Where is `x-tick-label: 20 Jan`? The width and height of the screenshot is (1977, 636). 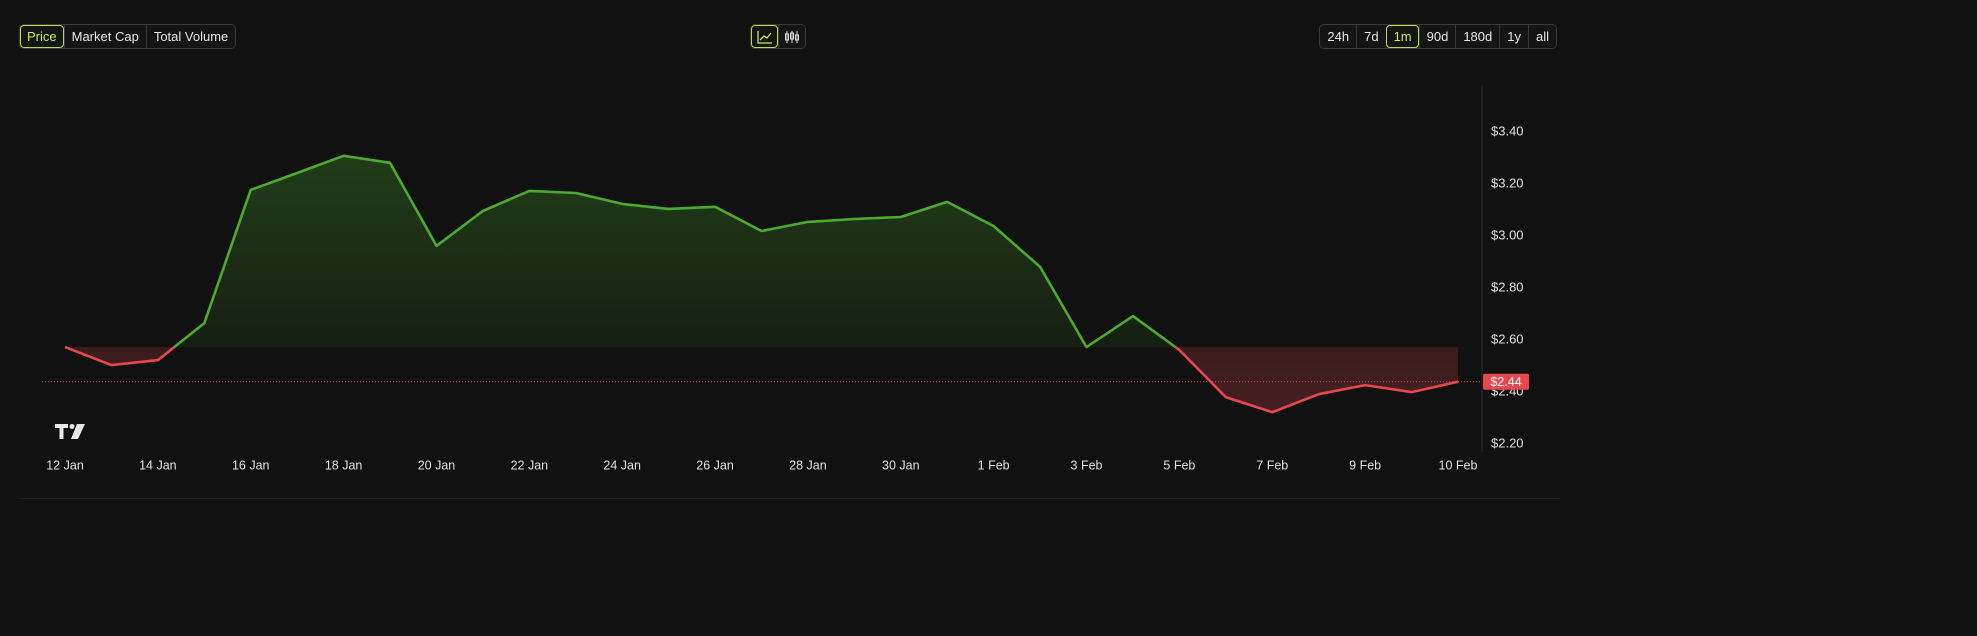
x-tick-label: 20 Jan is located at coordinates (437, 465).